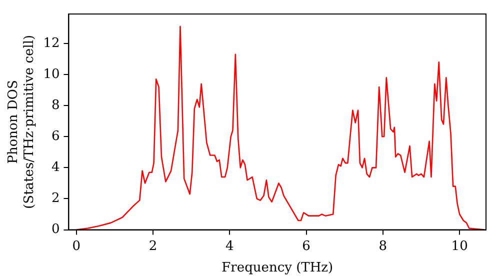  Describe the element at coordinates (230, 246) in the screenshot. I see `x-tick-label: 4` at that location.